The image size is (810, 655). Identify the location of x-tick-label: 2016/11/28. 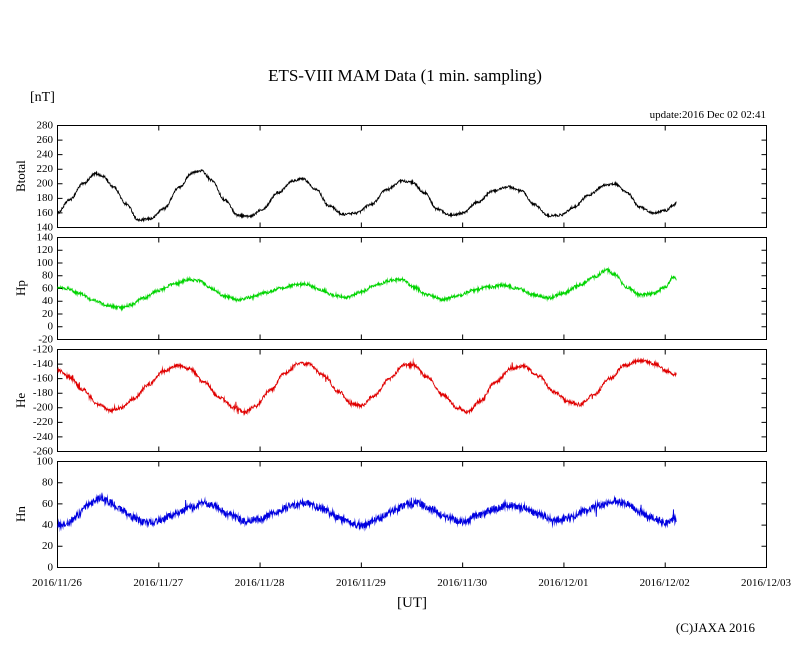
(259, 583).